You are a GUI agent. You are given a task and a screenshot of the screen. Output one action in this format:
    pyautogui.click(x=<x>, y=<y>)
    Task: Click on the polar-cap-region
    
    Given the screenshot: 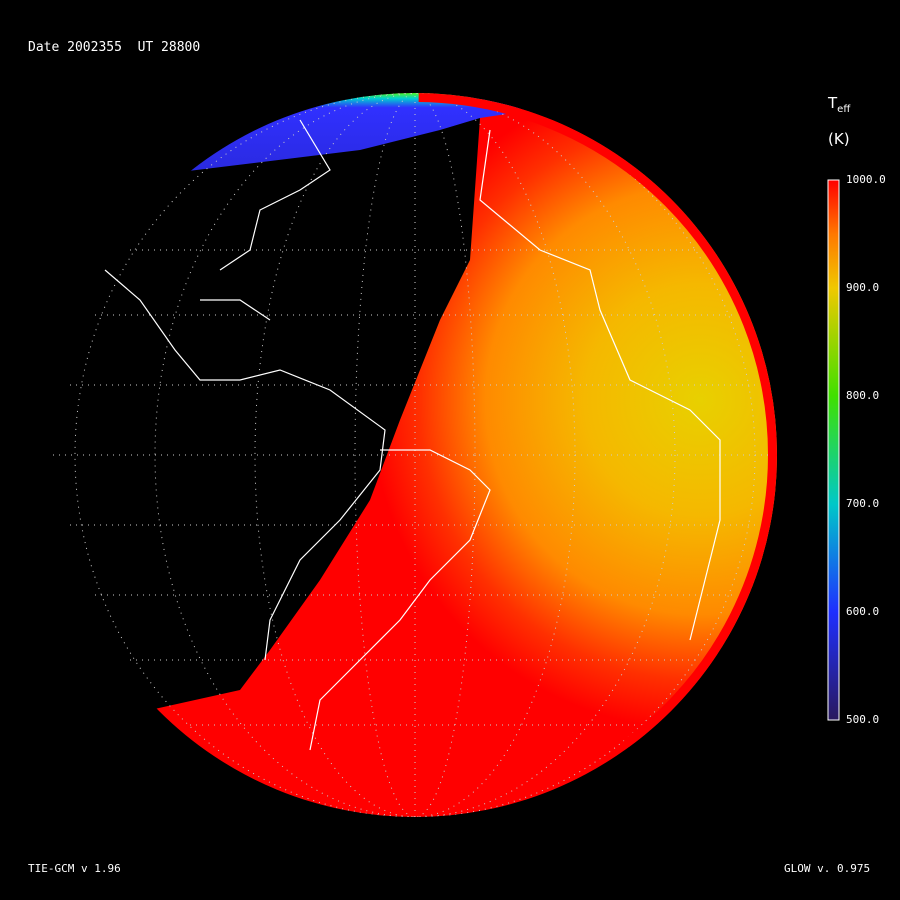 What is the action you would take?
    pyautogui.click(x=350, y=132)
    